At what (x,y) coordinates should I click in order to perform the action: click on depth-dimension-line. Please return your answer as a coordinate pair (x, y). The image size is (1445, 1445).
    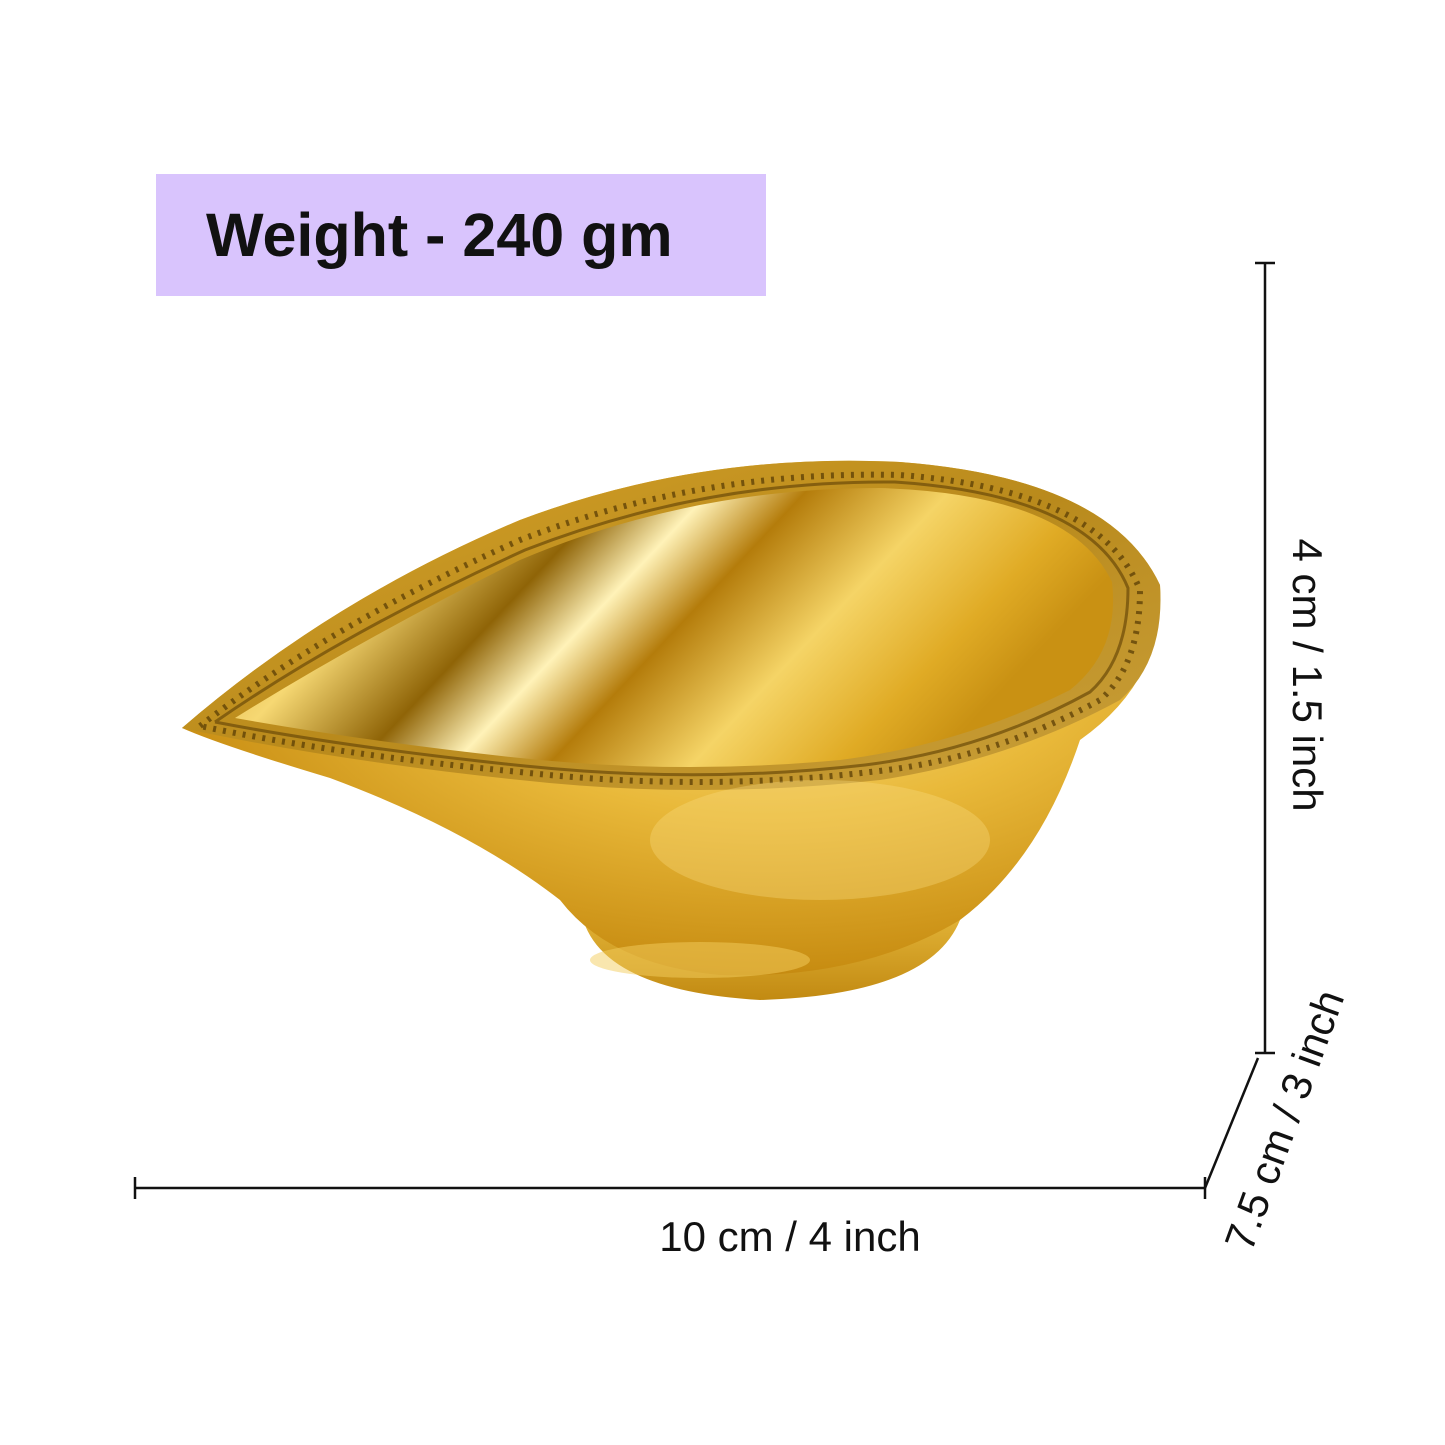
    Looking at the image, I should click on (1231, 1123).